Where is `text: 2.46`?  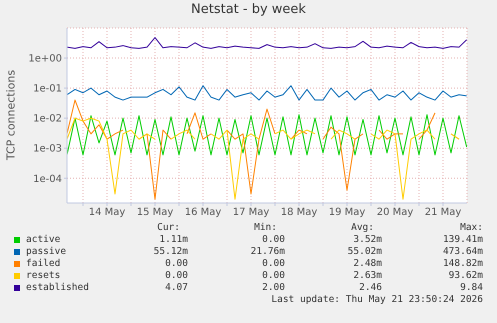
text: 2.46 is located at coordinates (370, 287).